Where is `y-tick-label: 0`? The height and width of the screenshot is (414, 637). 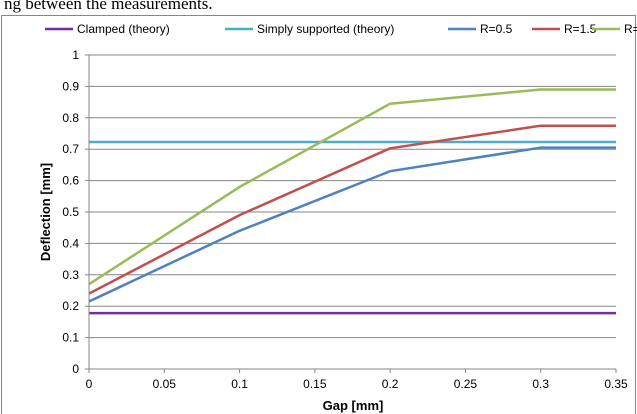
y-tick-label: 0 is located at coordinates (75, 369).